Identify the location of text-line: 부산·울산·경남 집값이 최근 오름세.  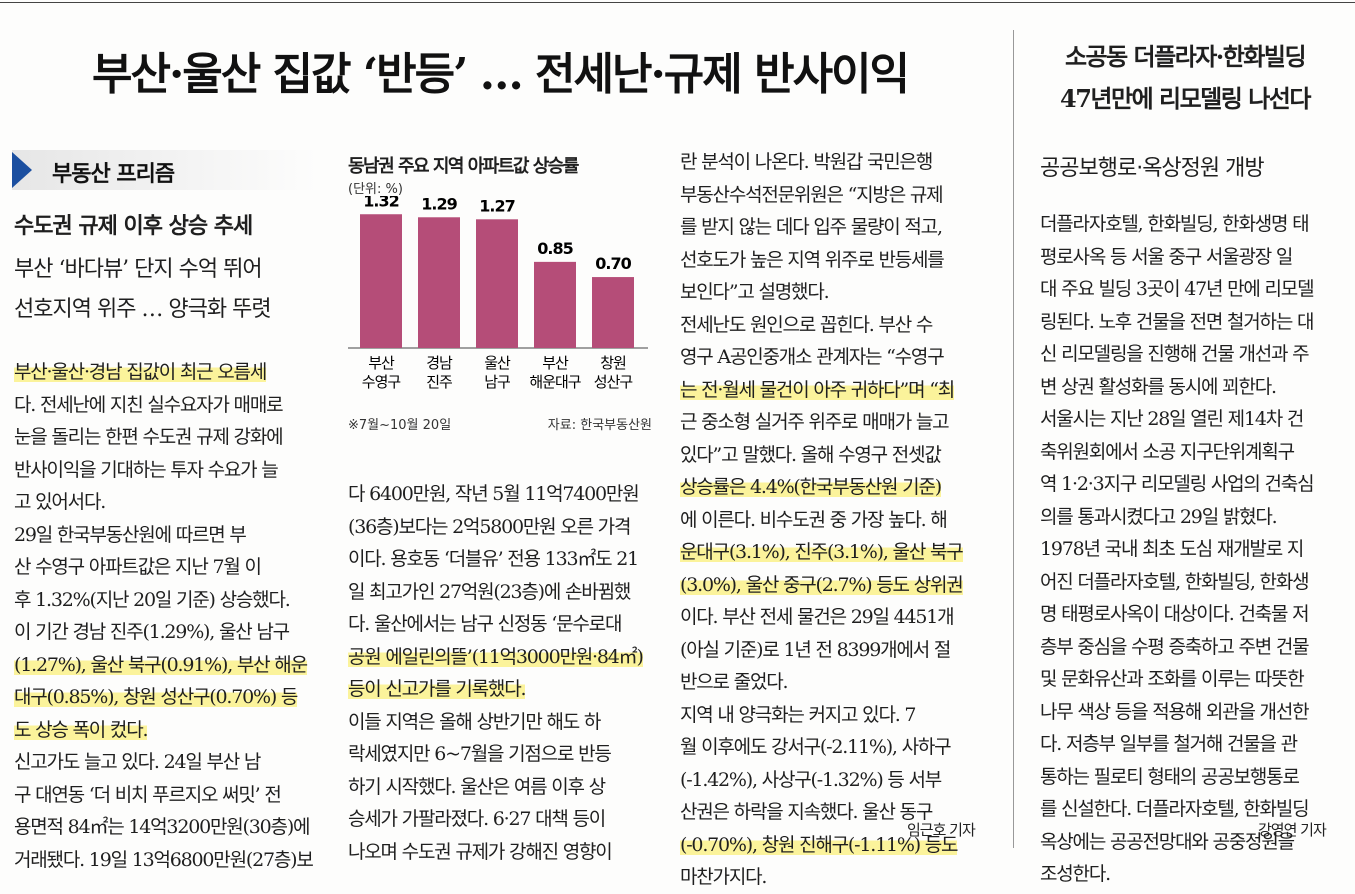
(173, 372).